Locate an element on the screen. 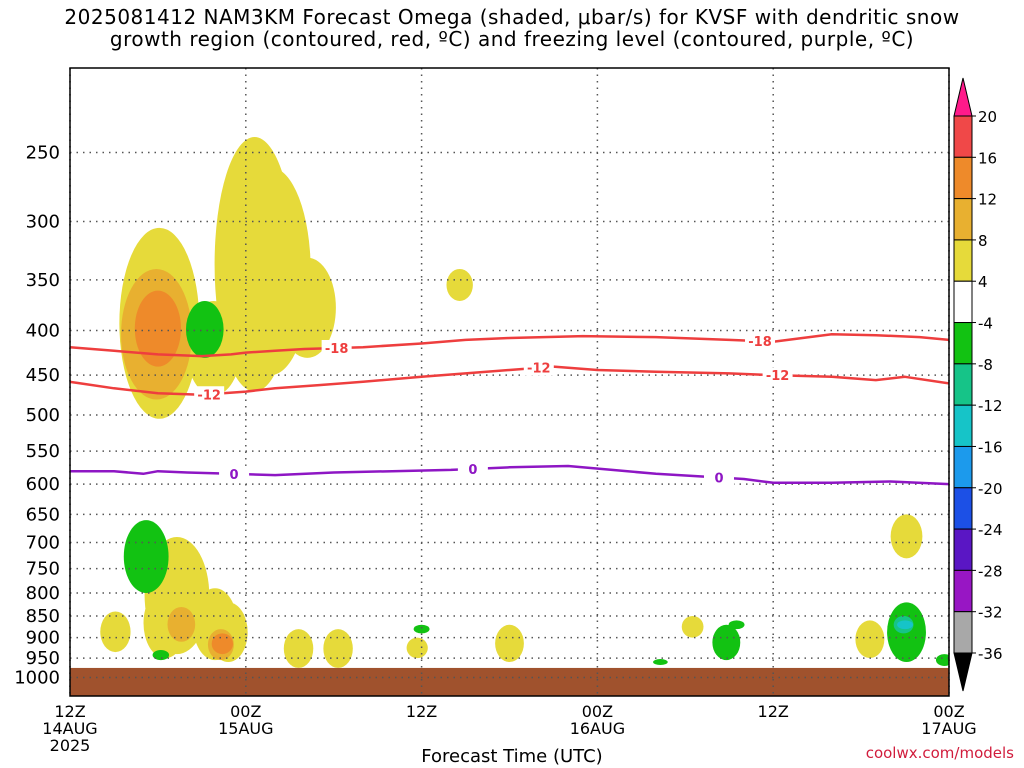 This screenshot has width=1024, height=768. contour-label-1-2: -12 is located at coordinates (778, 376).